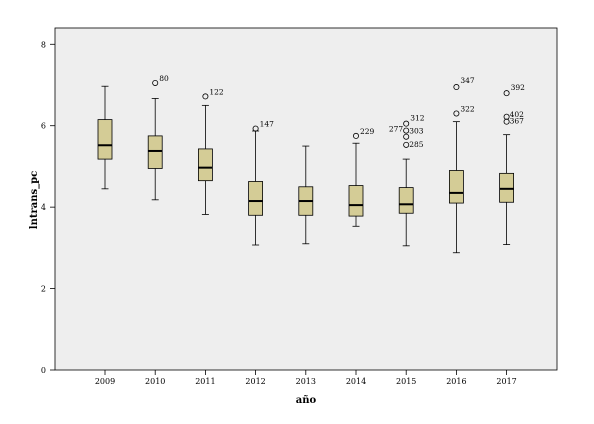 The width and height of the screenshot is (594, 424). I want to click on x-tick-label: 2011, so click(205, 381).